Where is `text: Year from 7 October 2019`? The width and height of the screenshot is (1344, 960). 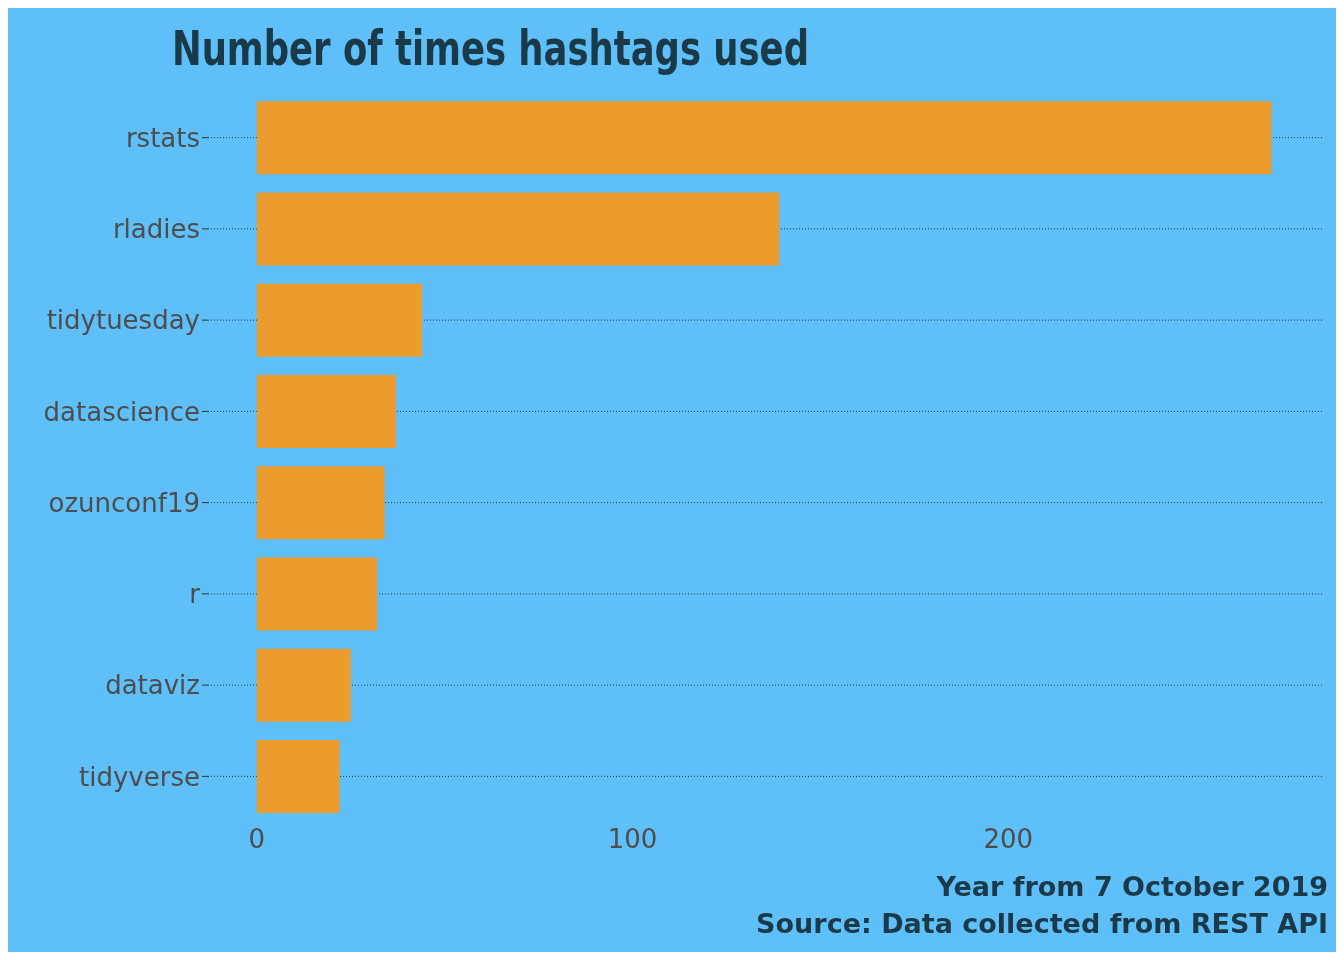 text: Year from 7 October 2019 is located at coordinates (1131, 887).